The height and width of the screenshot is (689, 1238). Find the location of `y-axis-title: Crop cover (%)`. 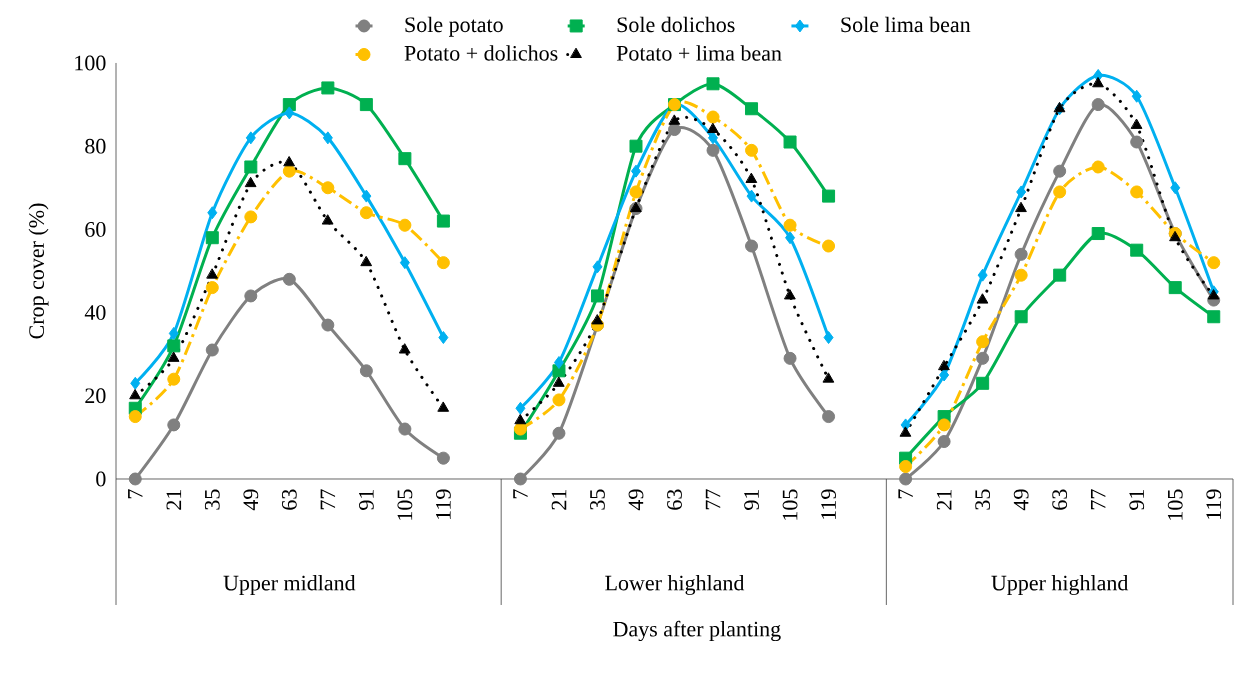

y-axis-title: Crop cover (%) is located at coordinates (38, 271).